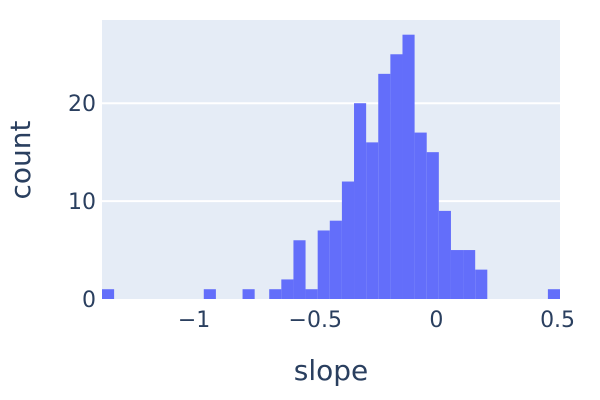 Image resolution: width=600 pixels, height=400 pixels. I want to click on y-axis-ticks: 0 10 20, so click(82, 202).